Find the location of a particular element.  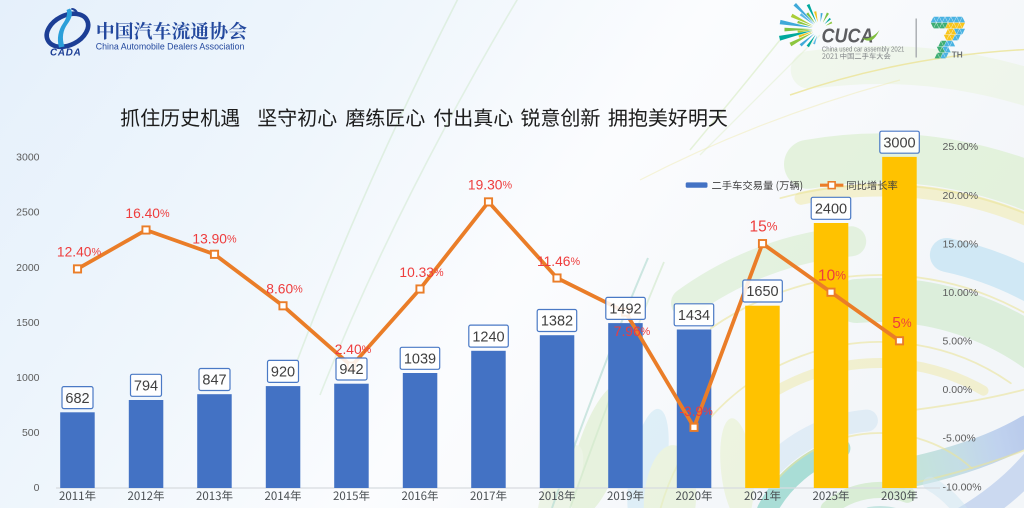

svg-text: 15% is located at coordinates (763, 226).